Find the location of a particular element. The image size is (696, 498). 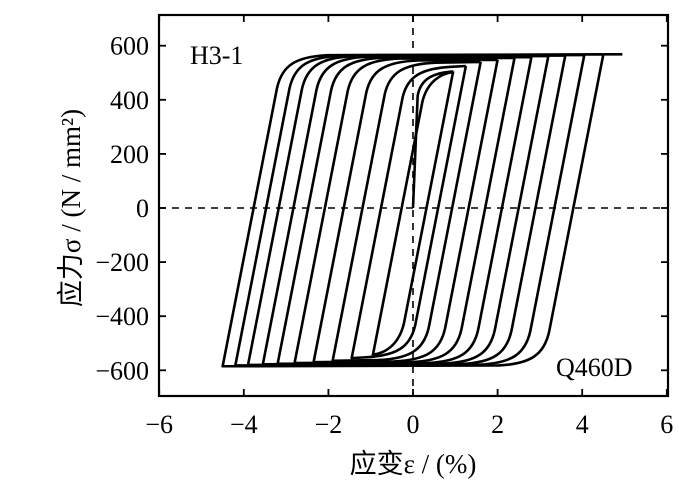

x-tick-label: −4 is located at coordinates (244, 424).